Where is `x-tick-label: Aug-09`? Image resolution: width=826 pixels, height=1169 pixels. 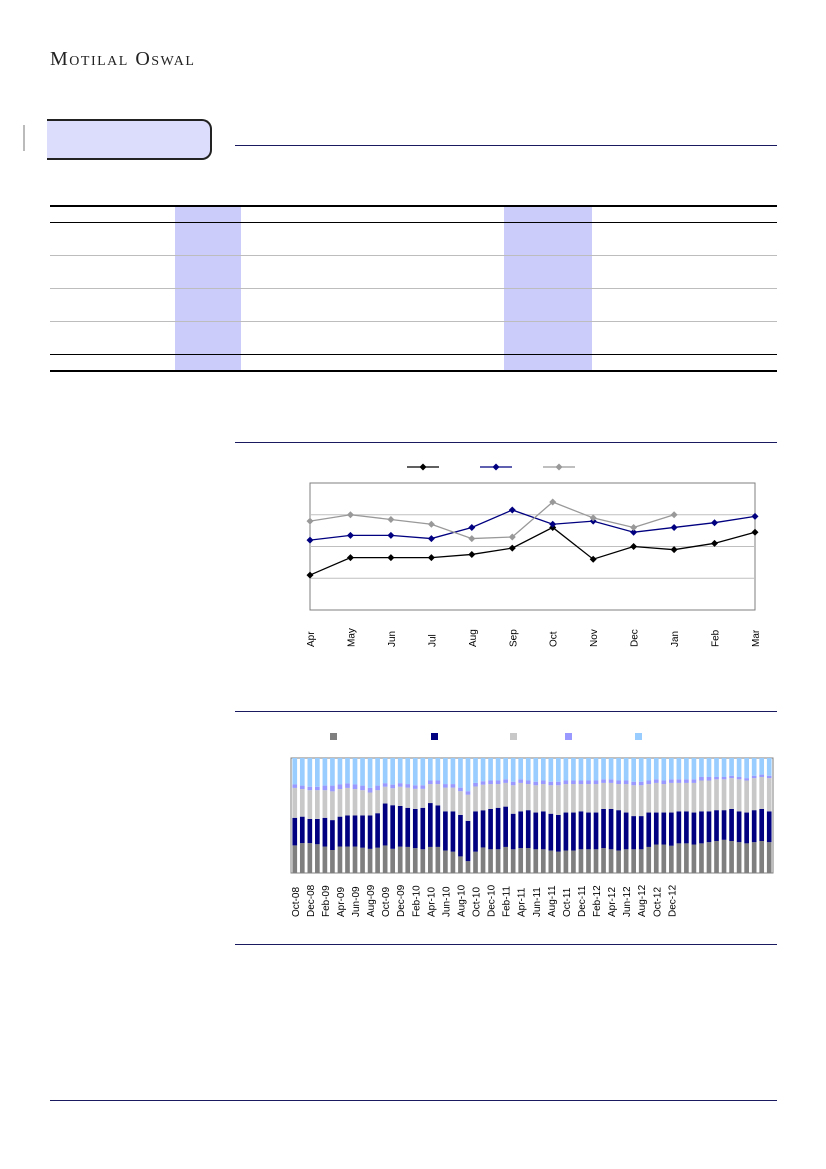 x-tick-label: Aug-09 is located at coordinates (371, 900).